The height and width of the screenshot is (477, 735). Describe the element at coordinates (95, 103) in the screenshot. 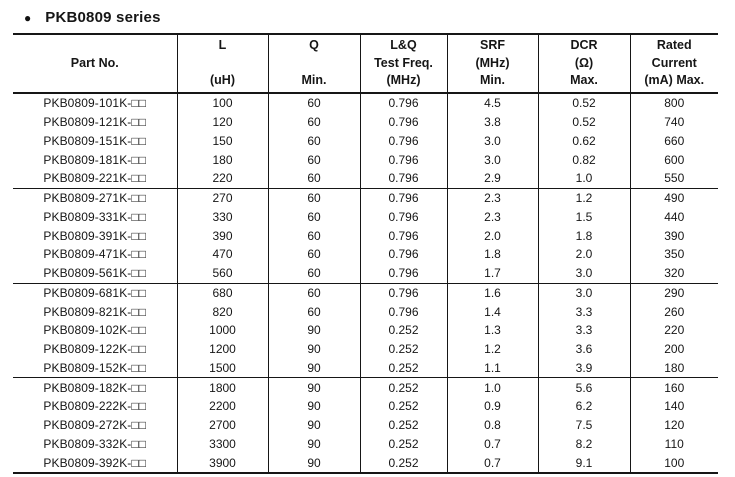

I see `cell-part-no: PKB0809-101K-□□` at that location.